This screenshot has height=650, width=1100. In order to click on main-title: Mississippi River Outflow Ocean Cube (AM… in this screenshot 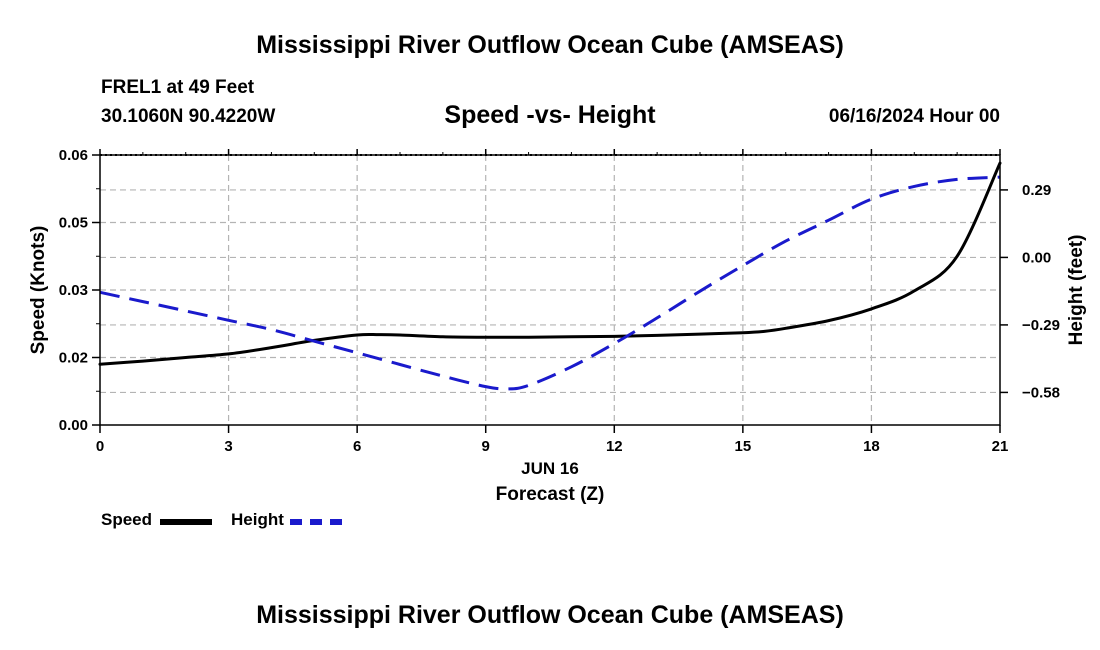, I will do `click(550, 45)`.